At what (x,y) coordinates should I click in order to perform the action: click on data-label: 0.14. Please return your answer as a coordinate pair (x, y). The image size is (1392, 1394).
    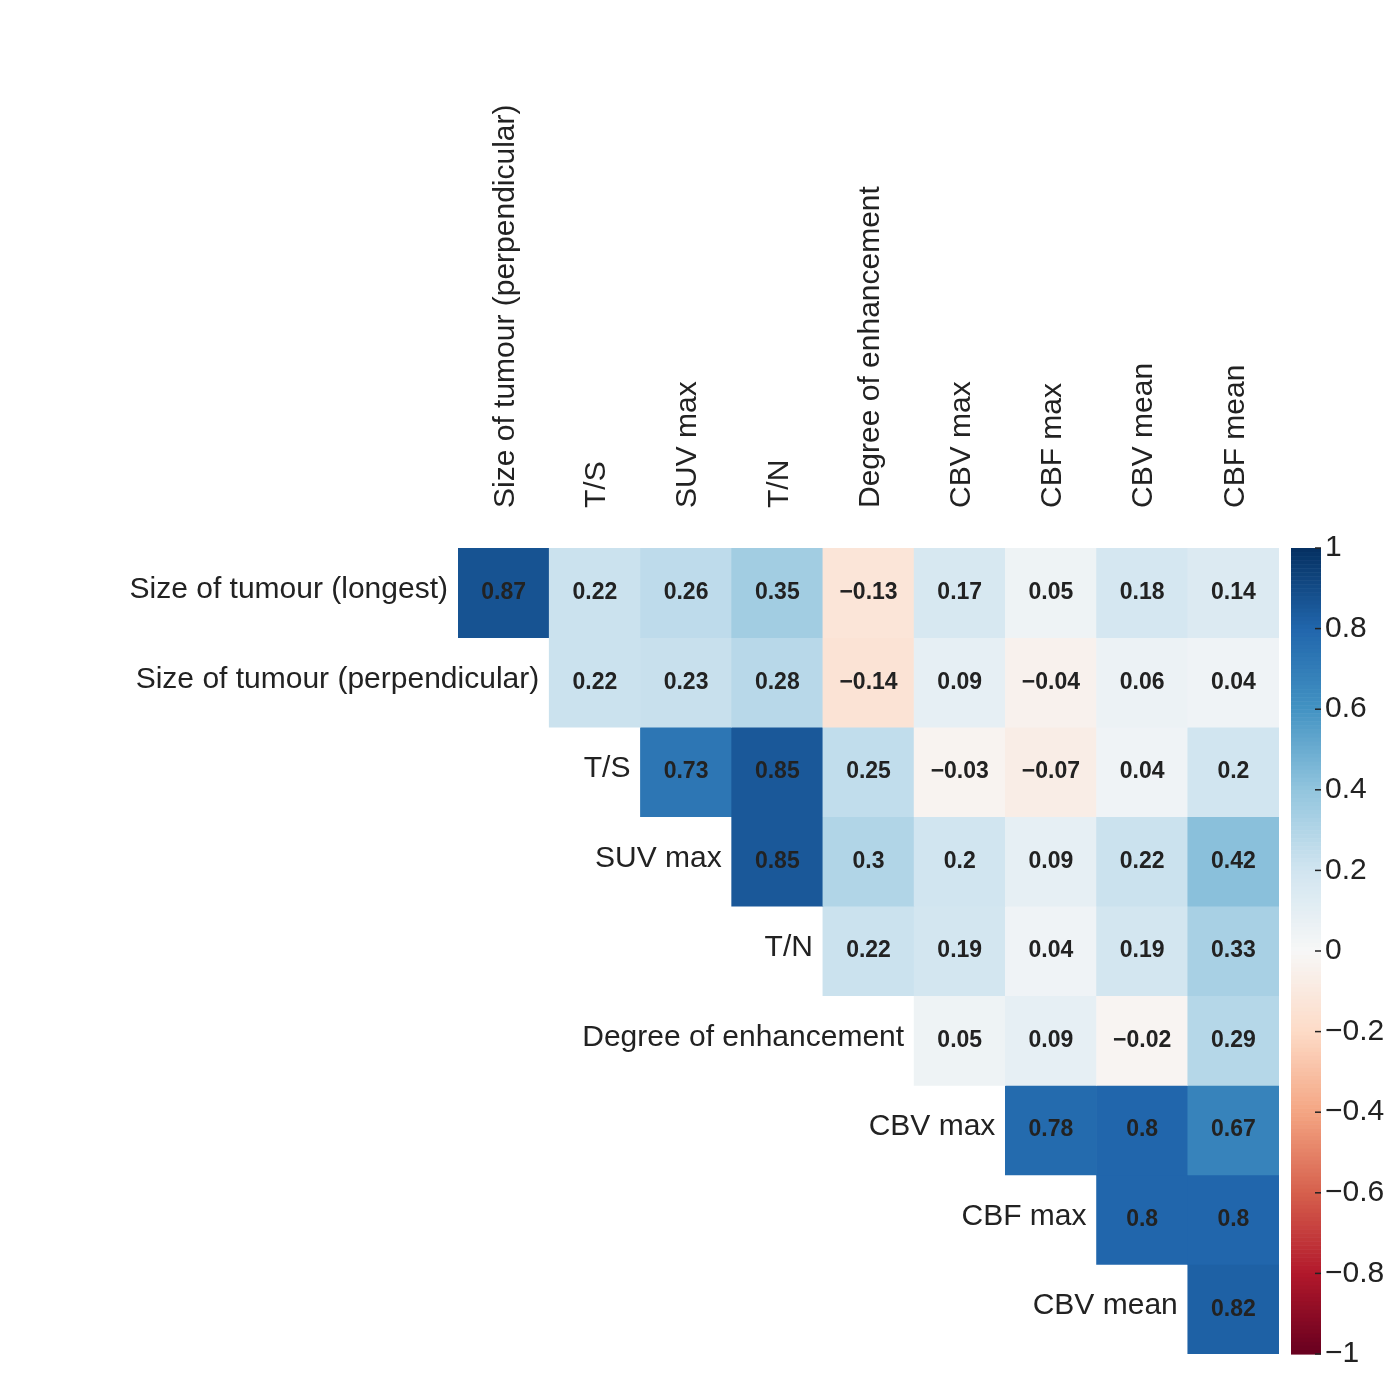
    Looking at the image, I should click on (1233, 591).